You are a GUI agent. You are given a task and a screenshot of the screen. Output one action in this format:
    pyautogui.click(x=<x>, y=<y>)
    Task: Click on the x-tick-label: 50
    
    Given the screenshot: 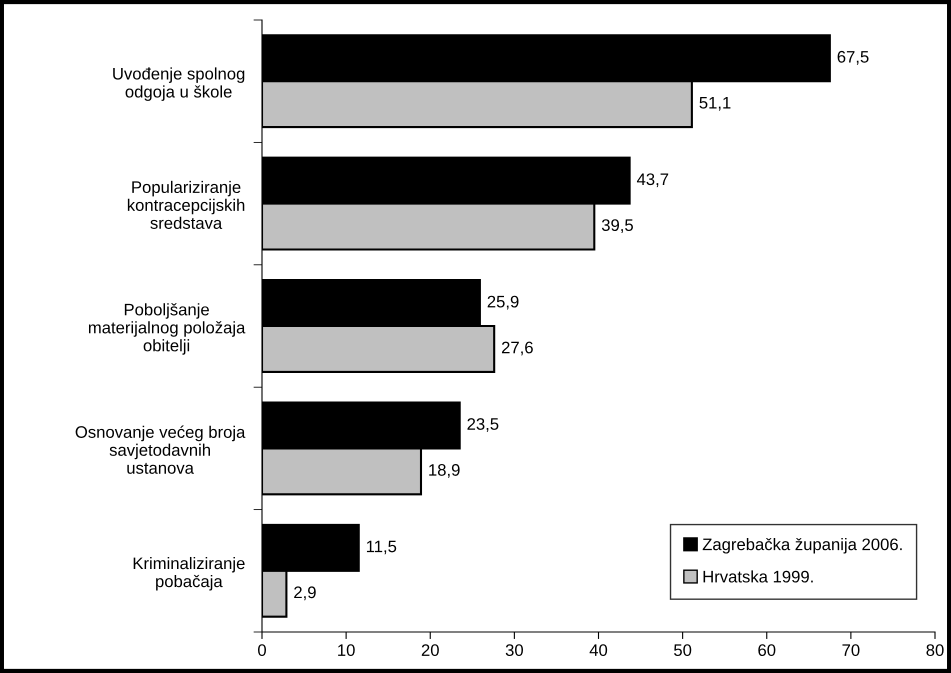 What is the action you would take?
    pyautogui.click(x=683, y=650)
    